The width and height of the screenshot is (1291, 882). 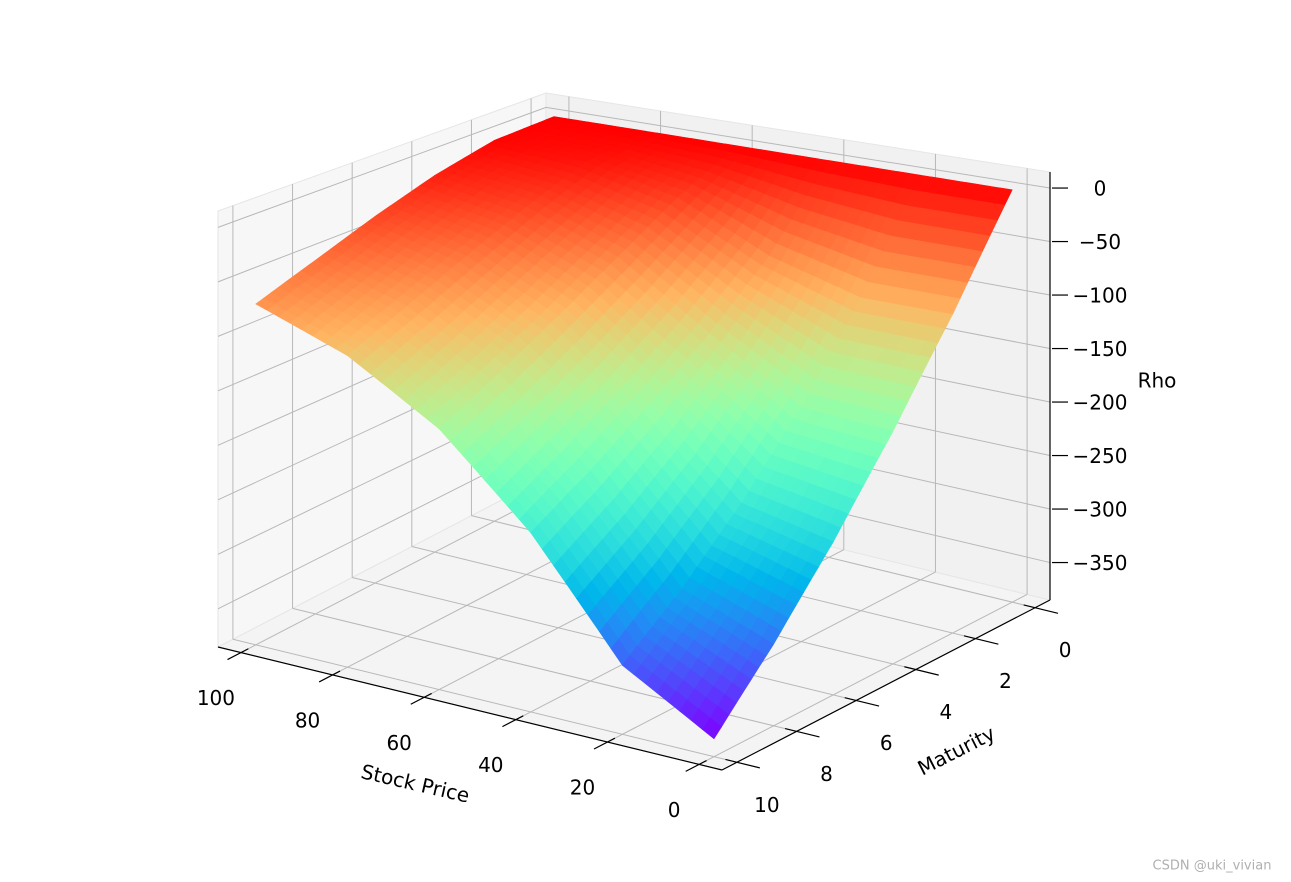 I want to click on z-tick-label: −100, so click(x=1100, y=296).